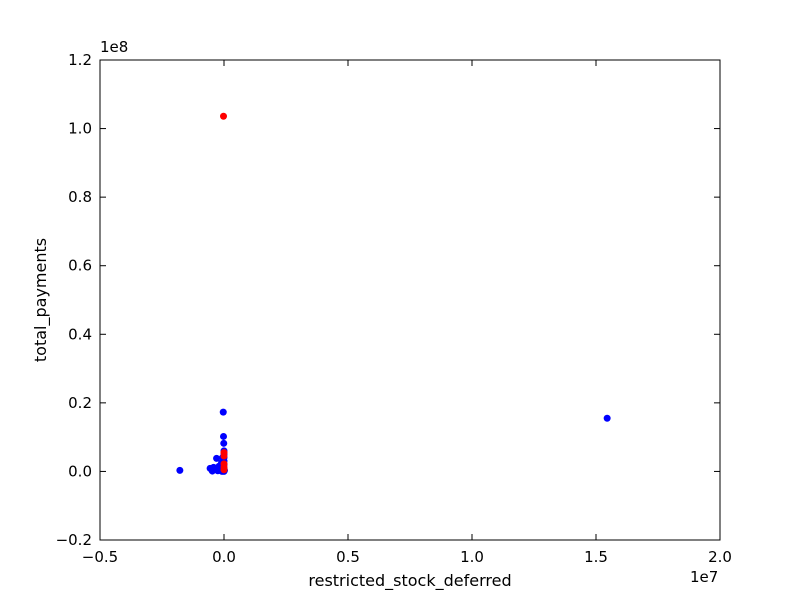  Describe the element at coordinates (80, 197) in the screenshot. I see `y-tick-label: 0.8` at that location.